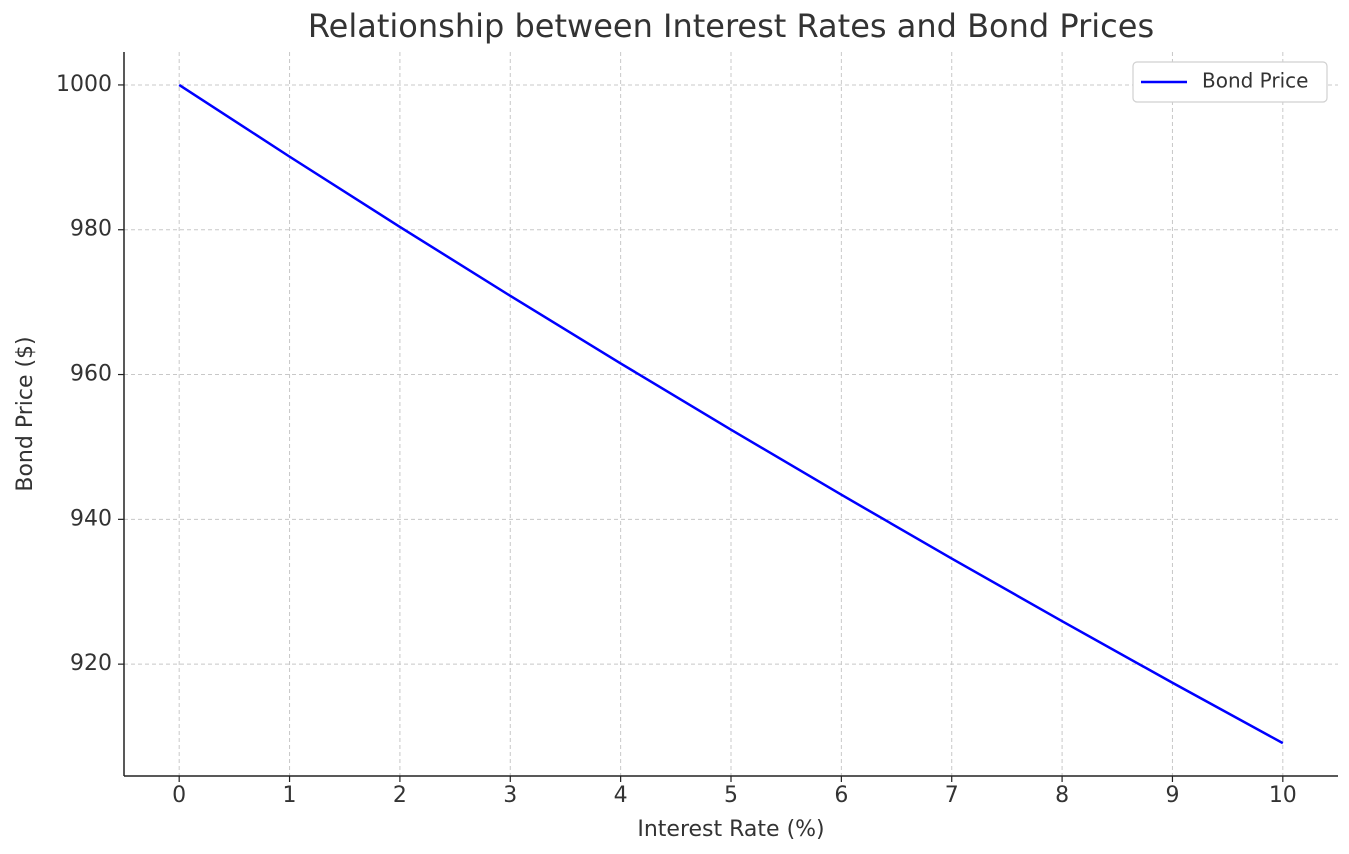  I want to click on legend-label: Bond Price, so click(1255, 81).